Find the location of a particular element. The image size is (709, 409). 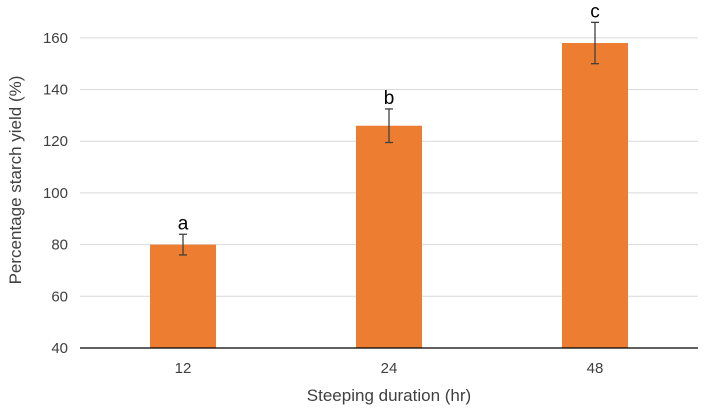

y-tick-label: 100 is located at coordinates (55, 193).